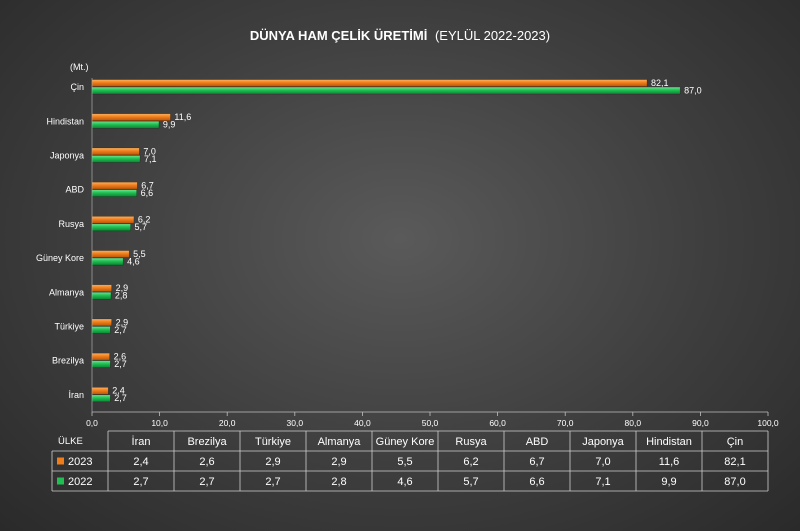  Describe the element at coordinates (536, 482) in the screenshot. I see `table-cell: 6,6` at that location.